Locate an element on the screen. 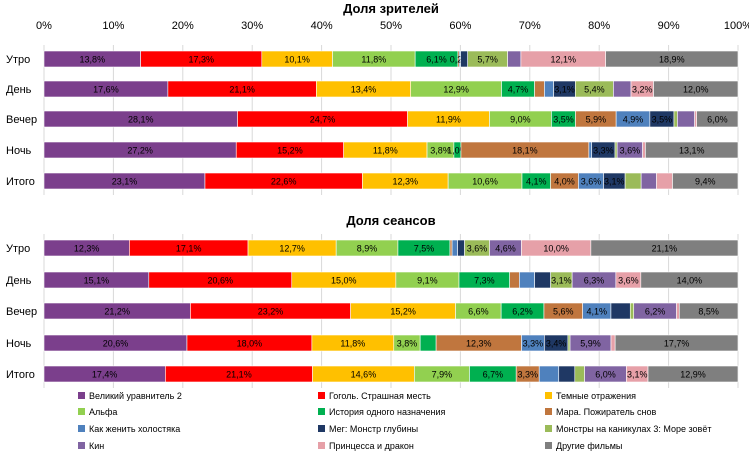  data-label: 22,6% is located at coordinates (284, 182).